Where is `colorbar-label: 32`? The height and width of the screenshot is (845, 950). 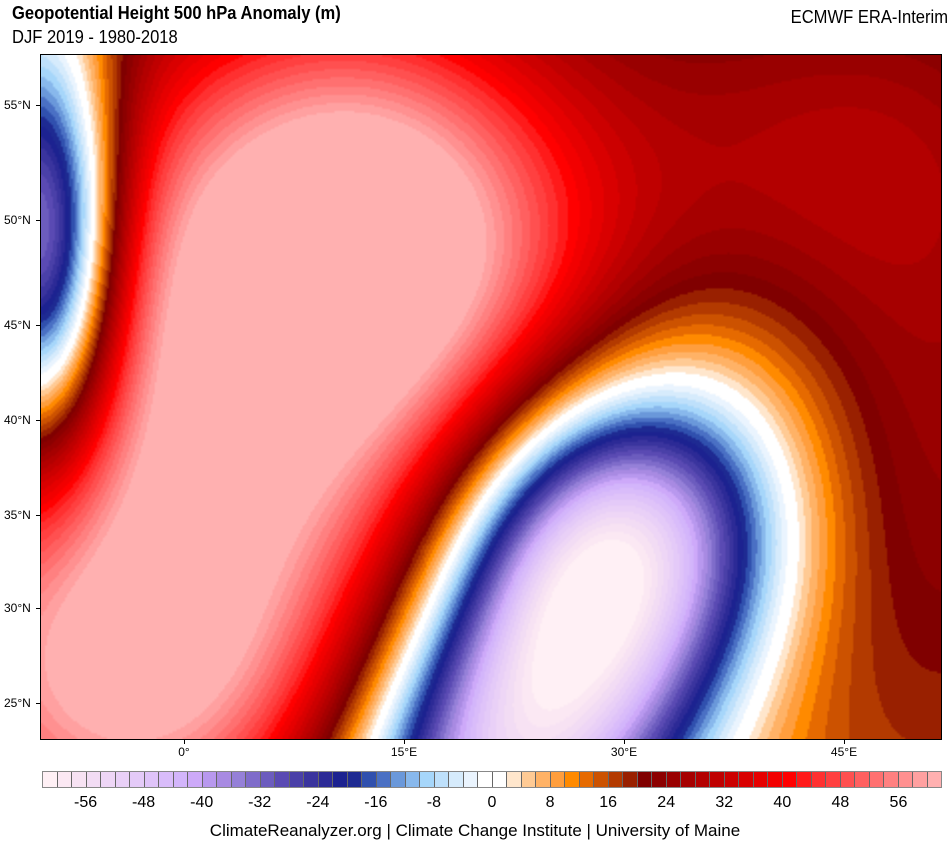
colorbar-label: 32 is located at coordinates (724, 802).